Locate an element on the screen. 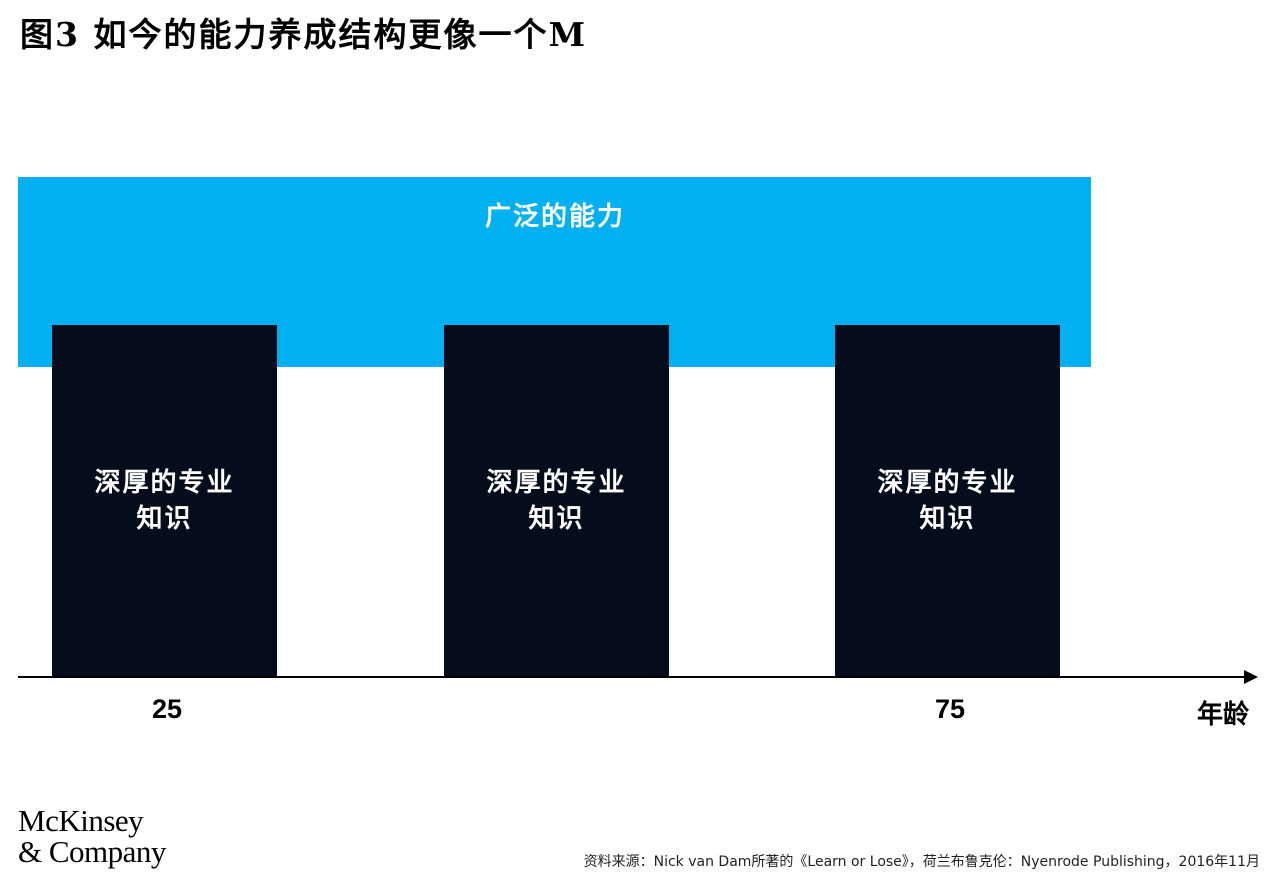 The height and width of the screenshot is (891, 1280). deep-knowledge-pillar-2: 深厚的专业 知识 is located at coordinates (556, 501).